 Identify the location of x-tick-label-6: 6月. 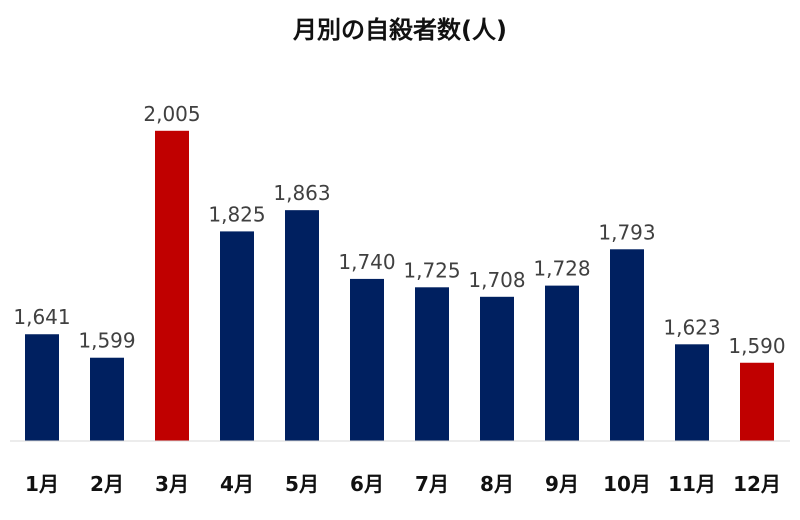
(367, 484).